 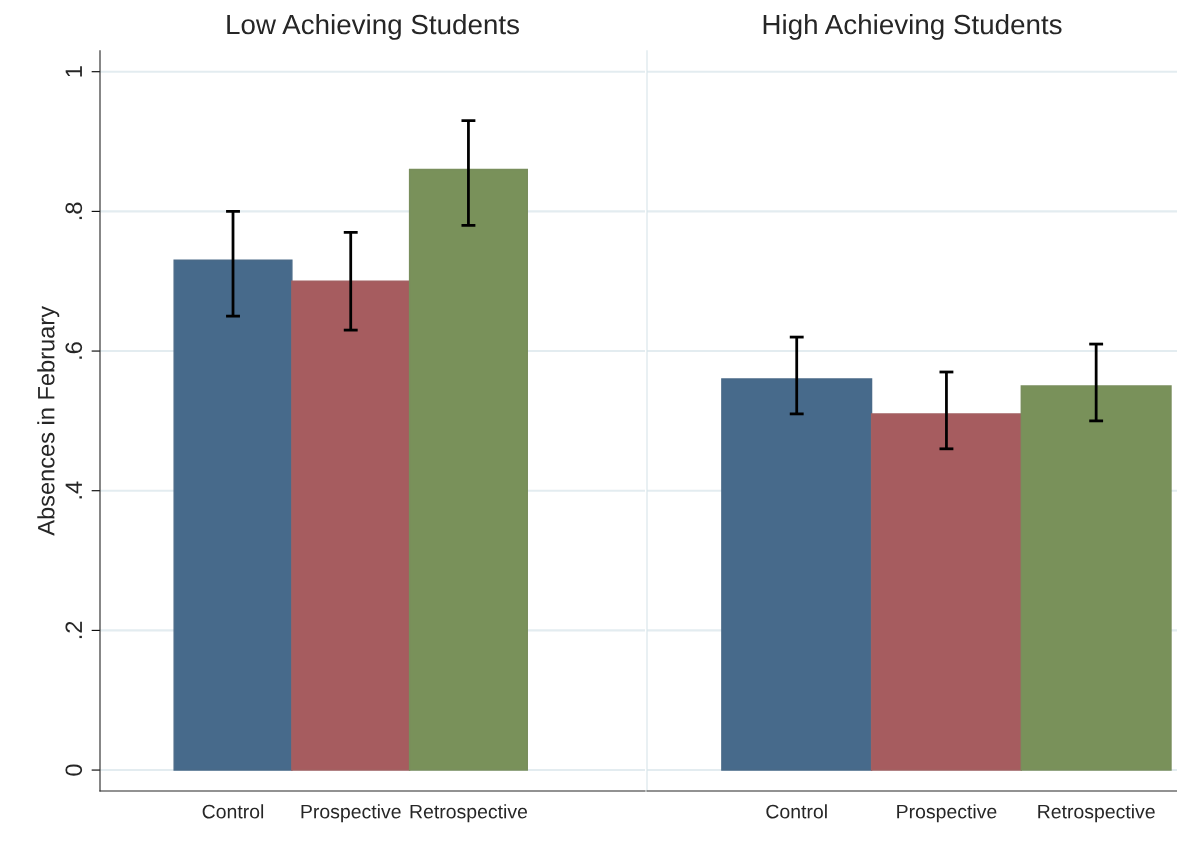 What do you see at coordinates (74, 770) in the screenshot?
I see `y-tick-label: 0` at bounding box center [74, 770].